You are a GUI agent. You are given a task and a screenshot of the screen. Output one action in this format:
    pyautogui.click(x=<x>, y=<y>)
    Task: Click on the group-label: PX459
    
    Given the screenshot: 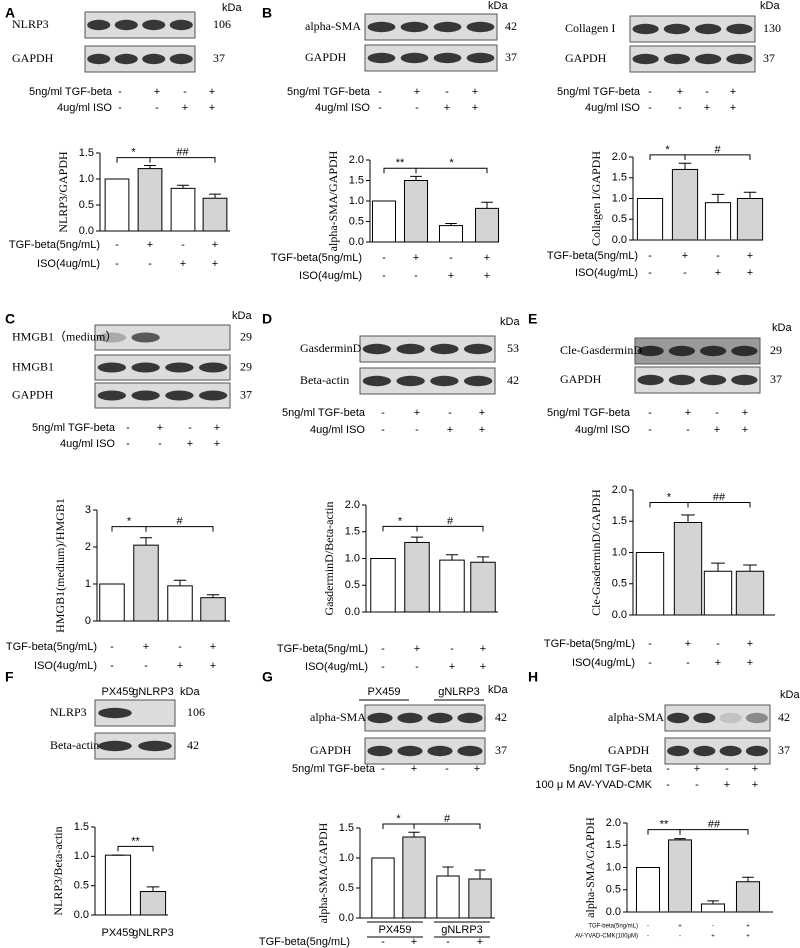 What is the action you would take?
    pyautogui.click(x=394, y=930)
    